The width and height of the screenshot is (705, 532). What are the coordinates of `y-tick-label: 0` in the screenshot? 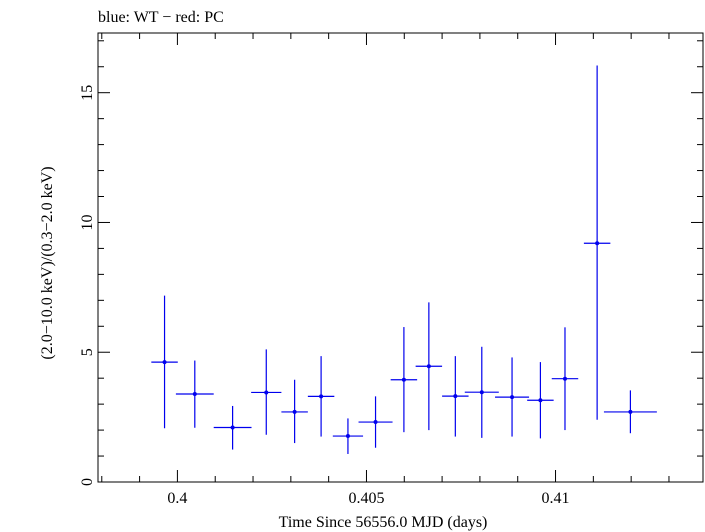 It's located at (87, 482).